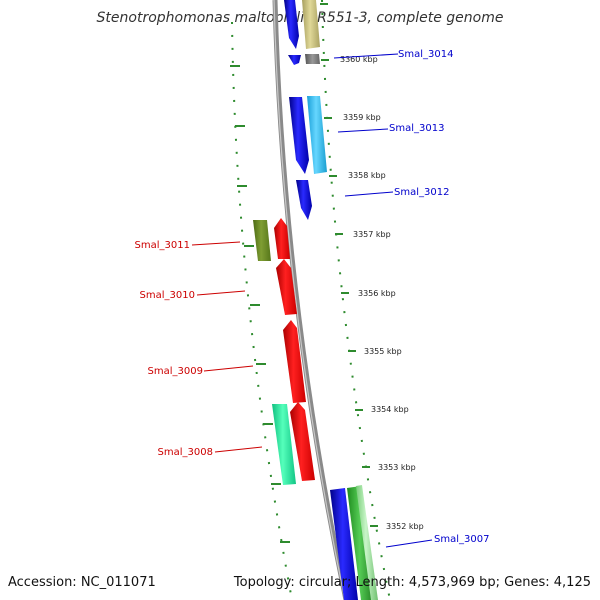 The height and width of the screenshot is (600, 600). Describe the element at coordinates (405, 526) in the screenshot. I see `kbp-label: 3352 kbp` at that location.